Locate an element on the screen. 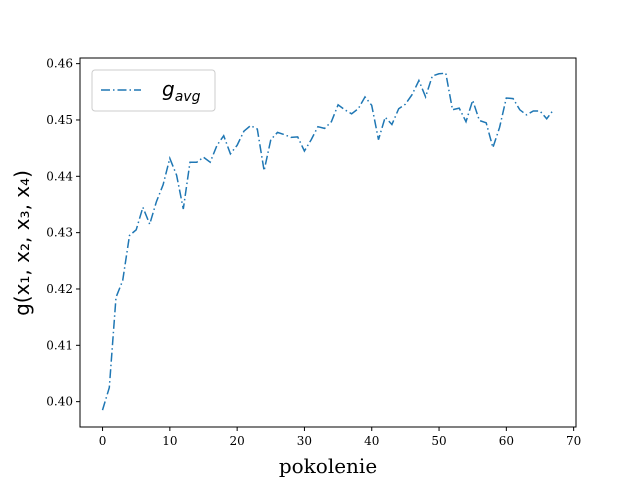 The image size is (640, 480). legend-label-main: g is located at coordinates (168, 89).